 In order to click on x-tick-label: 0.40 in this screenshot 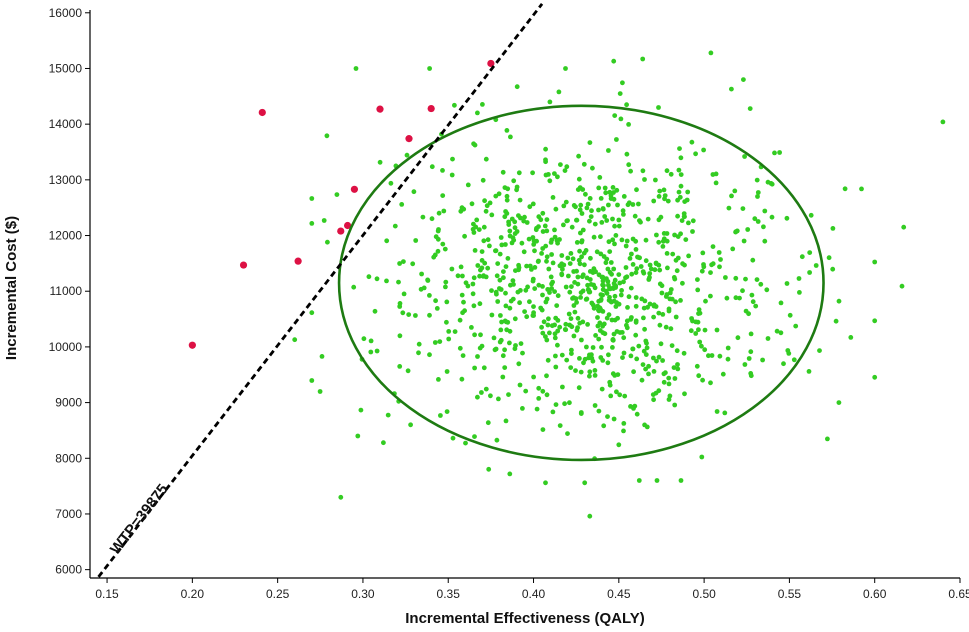, I will do `click(534, 594)`.